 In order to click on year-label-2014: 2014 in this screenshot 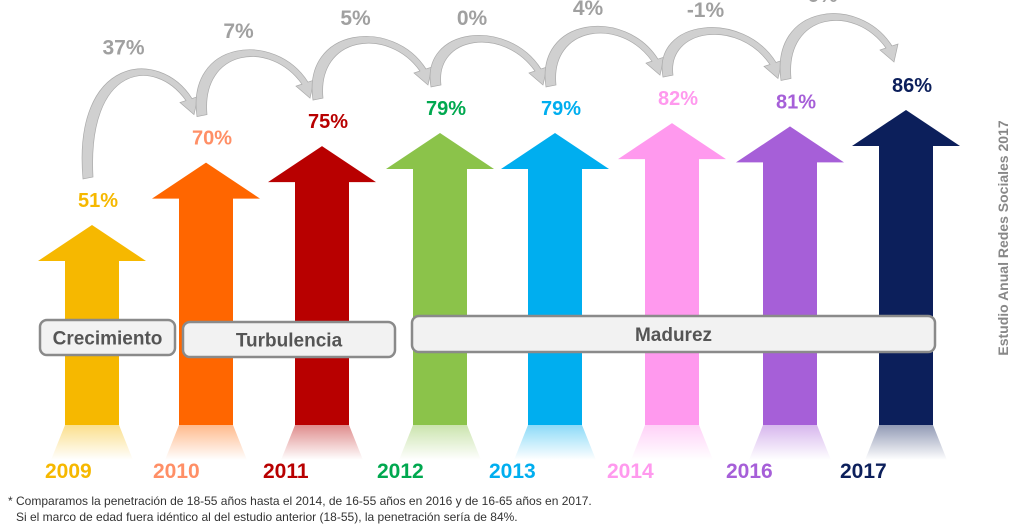, I will do `click(630, 471)`.